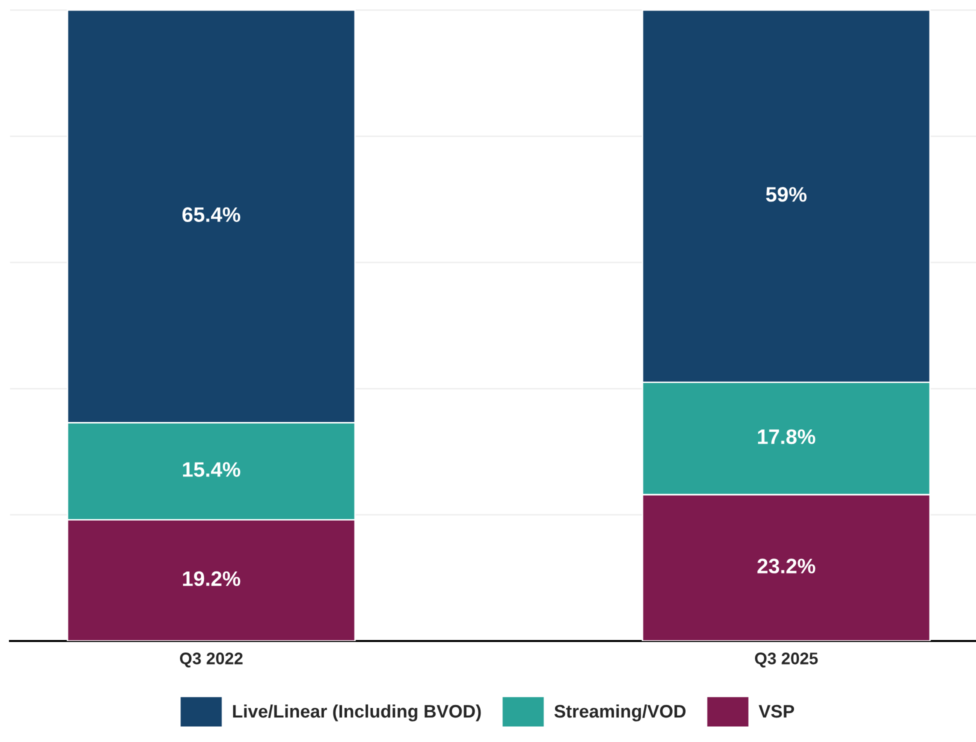 The height and width of the screenshot is (742, 976). What do you see at coordinates (211, 469) in the screenshot?
I see `data-label: 15.4%` at bounding box center [211, 469].